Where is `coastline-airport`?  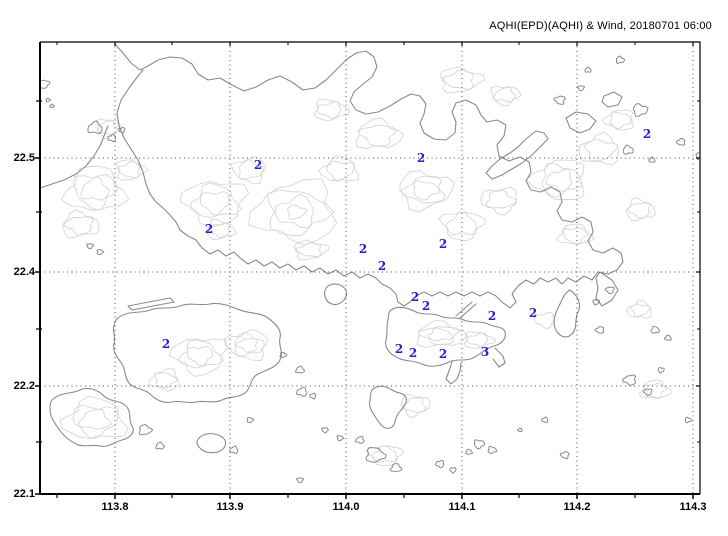
coastline-airport is located at coordinates (151, 304).